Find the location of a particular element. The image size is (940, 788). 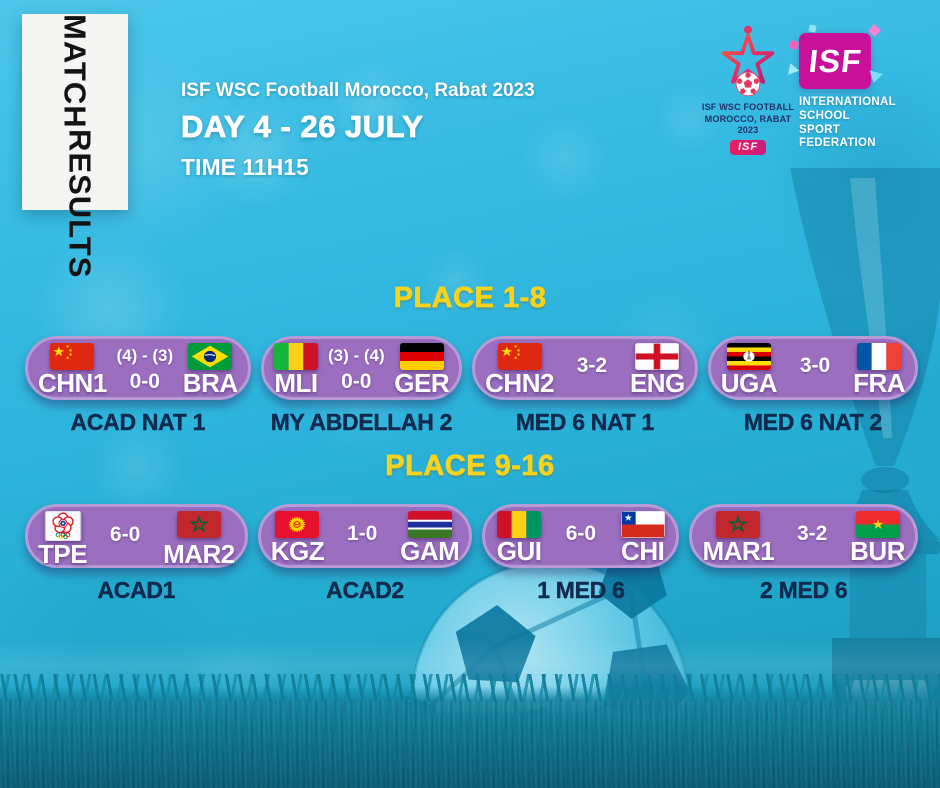

score-column: (3) - (4) 0-0 is located at coordinates (356, 370).